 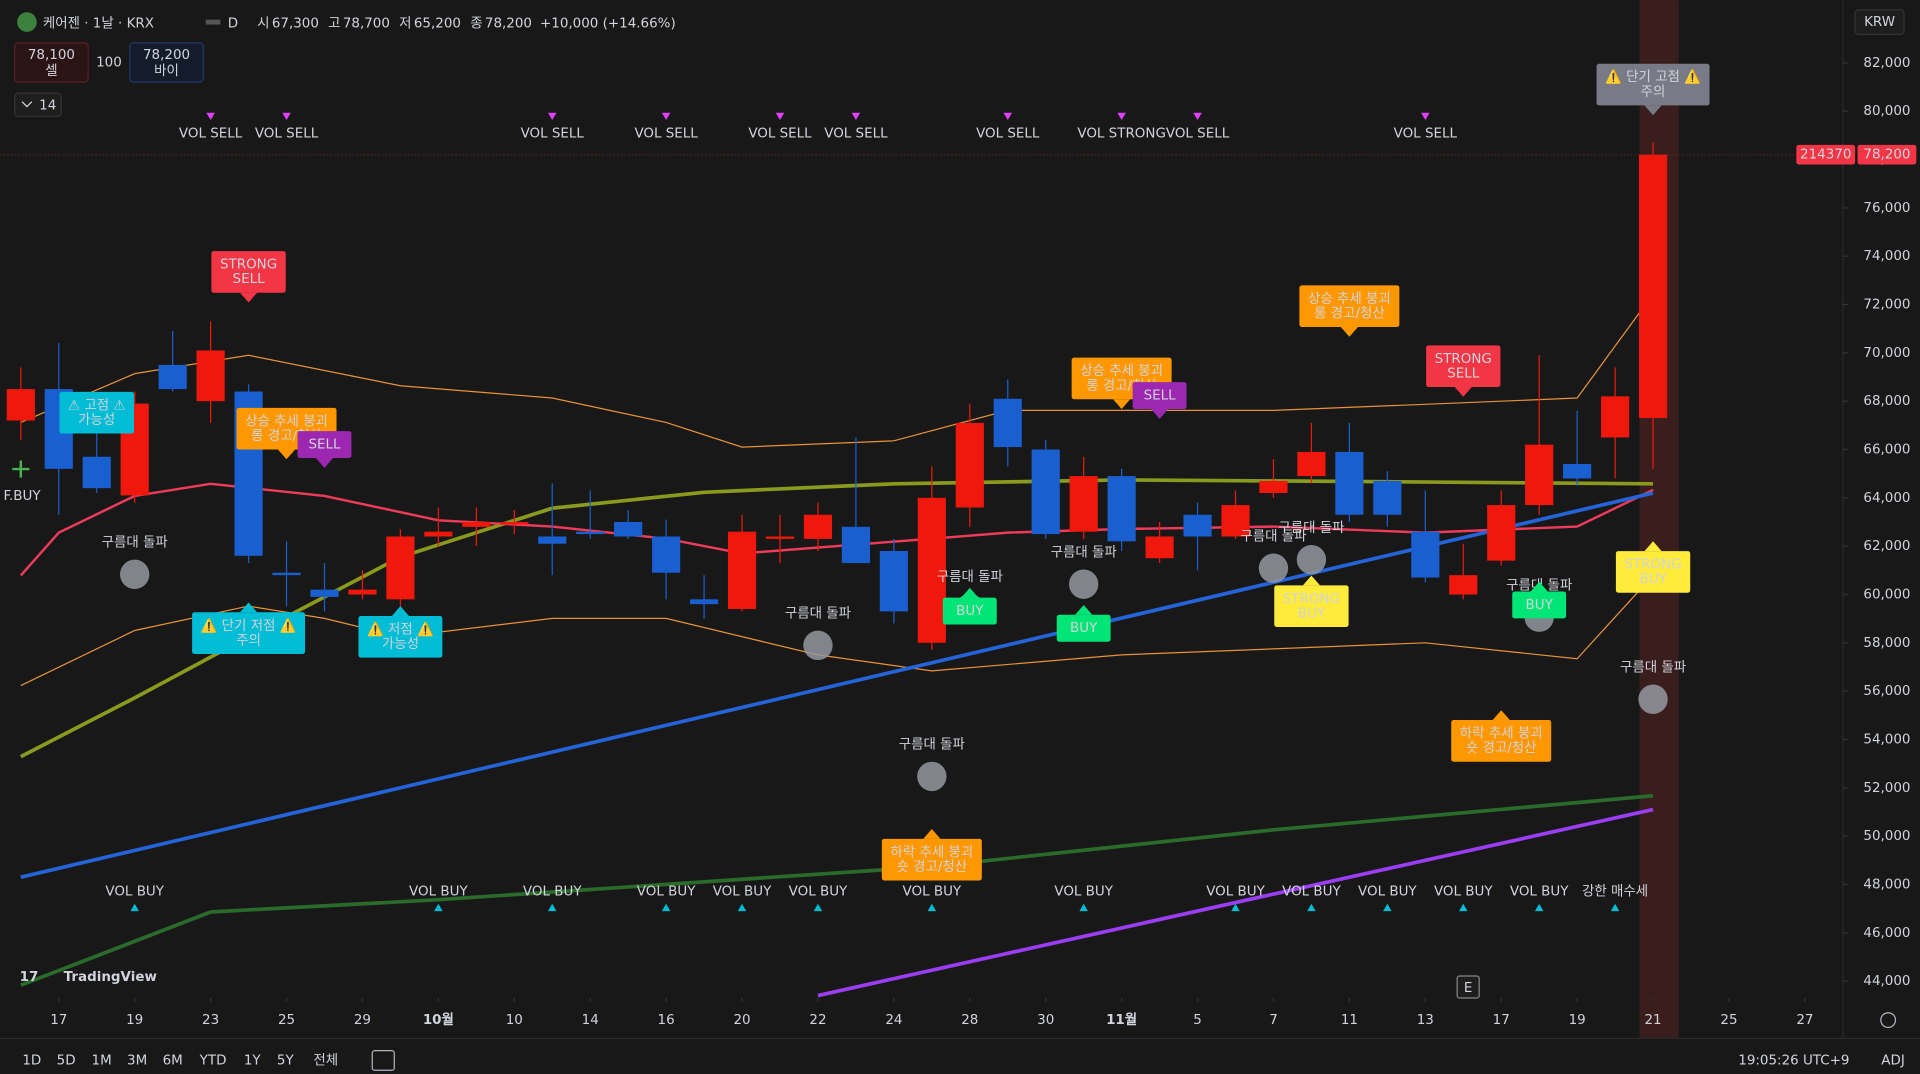 I want to click on x-tick-label: 29, so click(x=362, y=1020).